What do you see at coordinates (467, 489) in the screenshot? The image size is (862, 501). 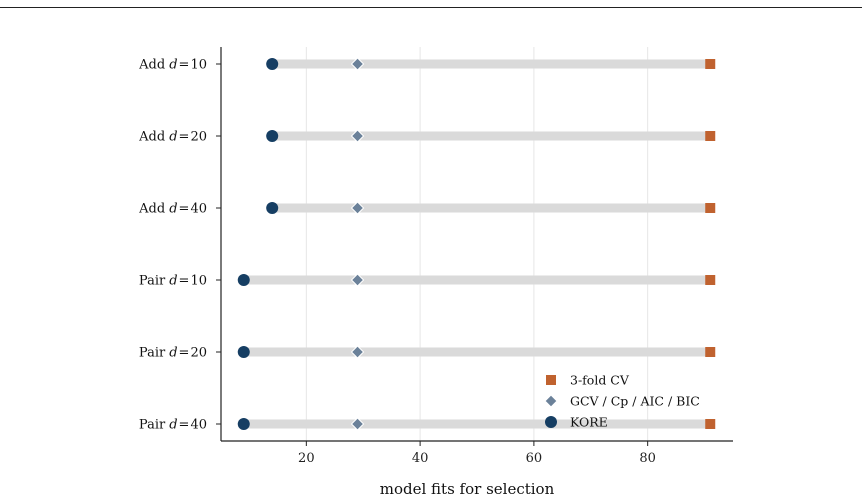 I see `x-axis-title: model fits for selection` at bounding box center [467, 489].